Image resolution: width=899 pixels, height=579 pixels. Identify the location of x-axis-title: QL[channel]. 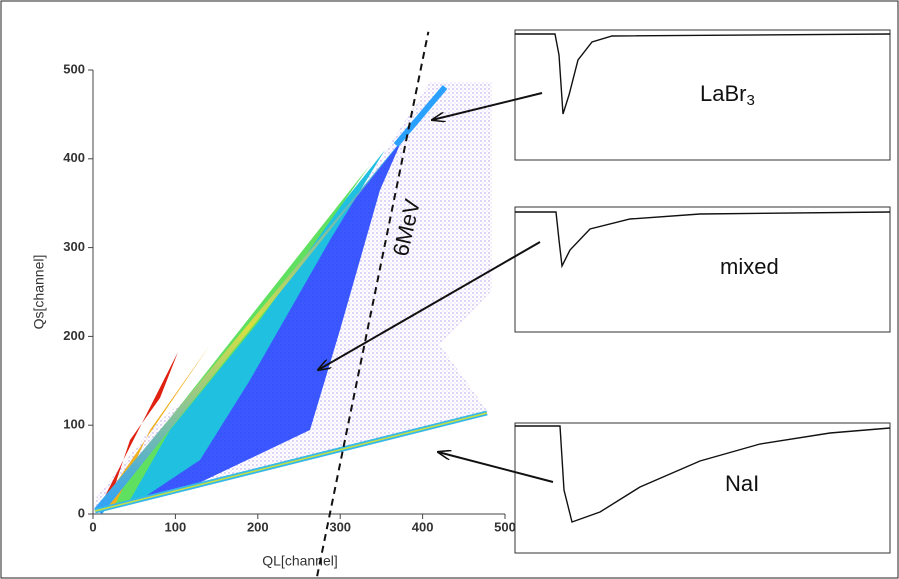
(300, 561).